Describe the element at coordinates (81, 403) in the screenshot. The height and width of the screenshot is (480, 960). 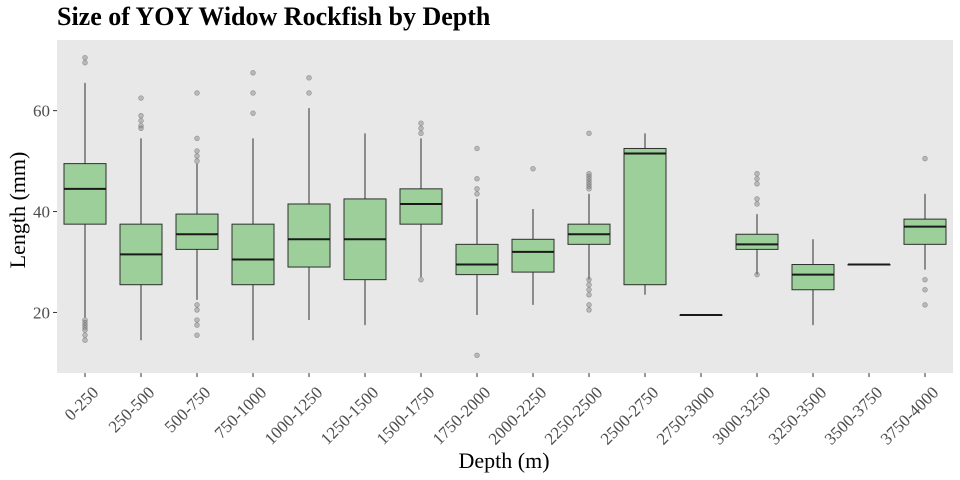
I see `x-tick-label: 0-250` at that location.